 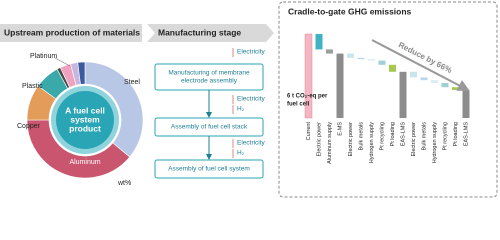 I want to click on annotation: 6 t CO₂-eq per, so click(x=307, y=97).